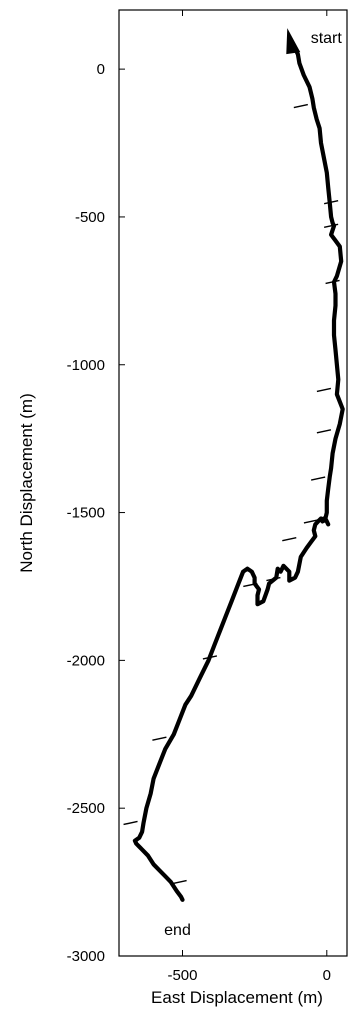 This screenshot has height=1020, width=358. I want to click on y-tick-label: -3000, so click(86, 956).